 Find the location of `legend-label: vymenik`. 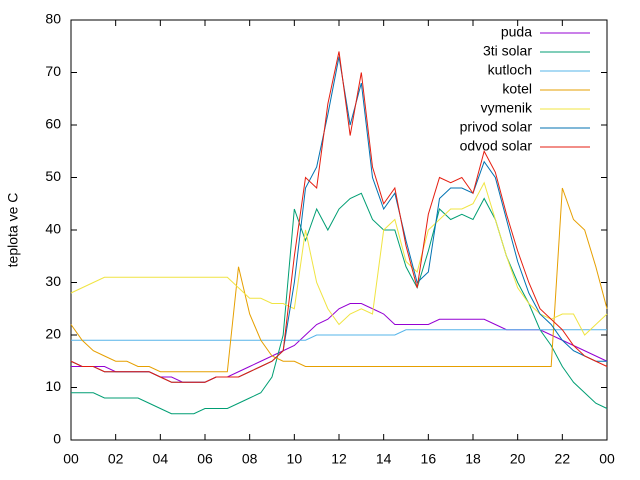

legend-label: vymenik is located at coordinates (507, 108).